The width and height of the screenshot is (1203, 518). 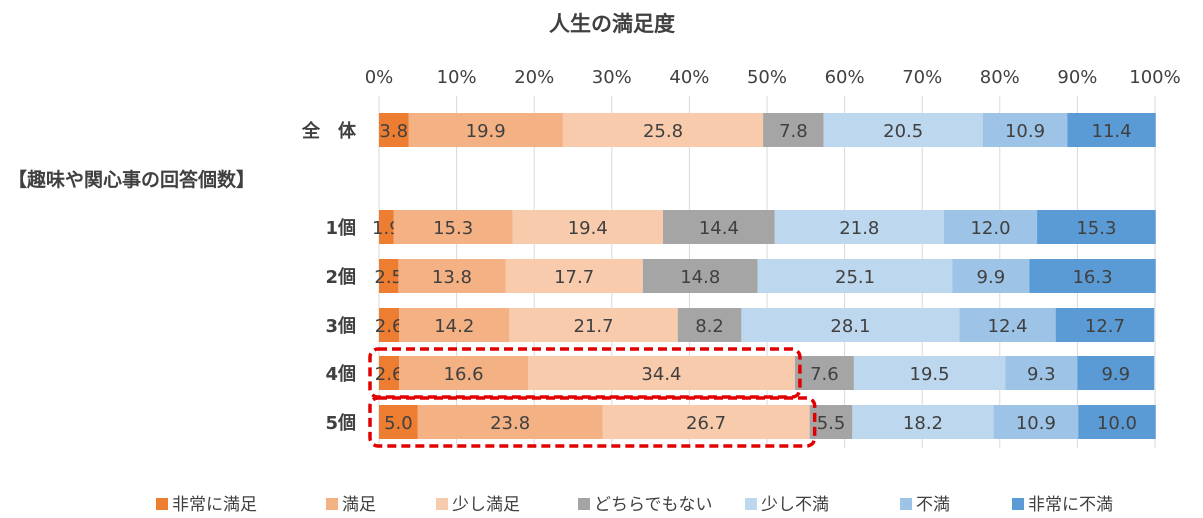 I want to click on data-label: 15.3, so click(x=1096, y=228).